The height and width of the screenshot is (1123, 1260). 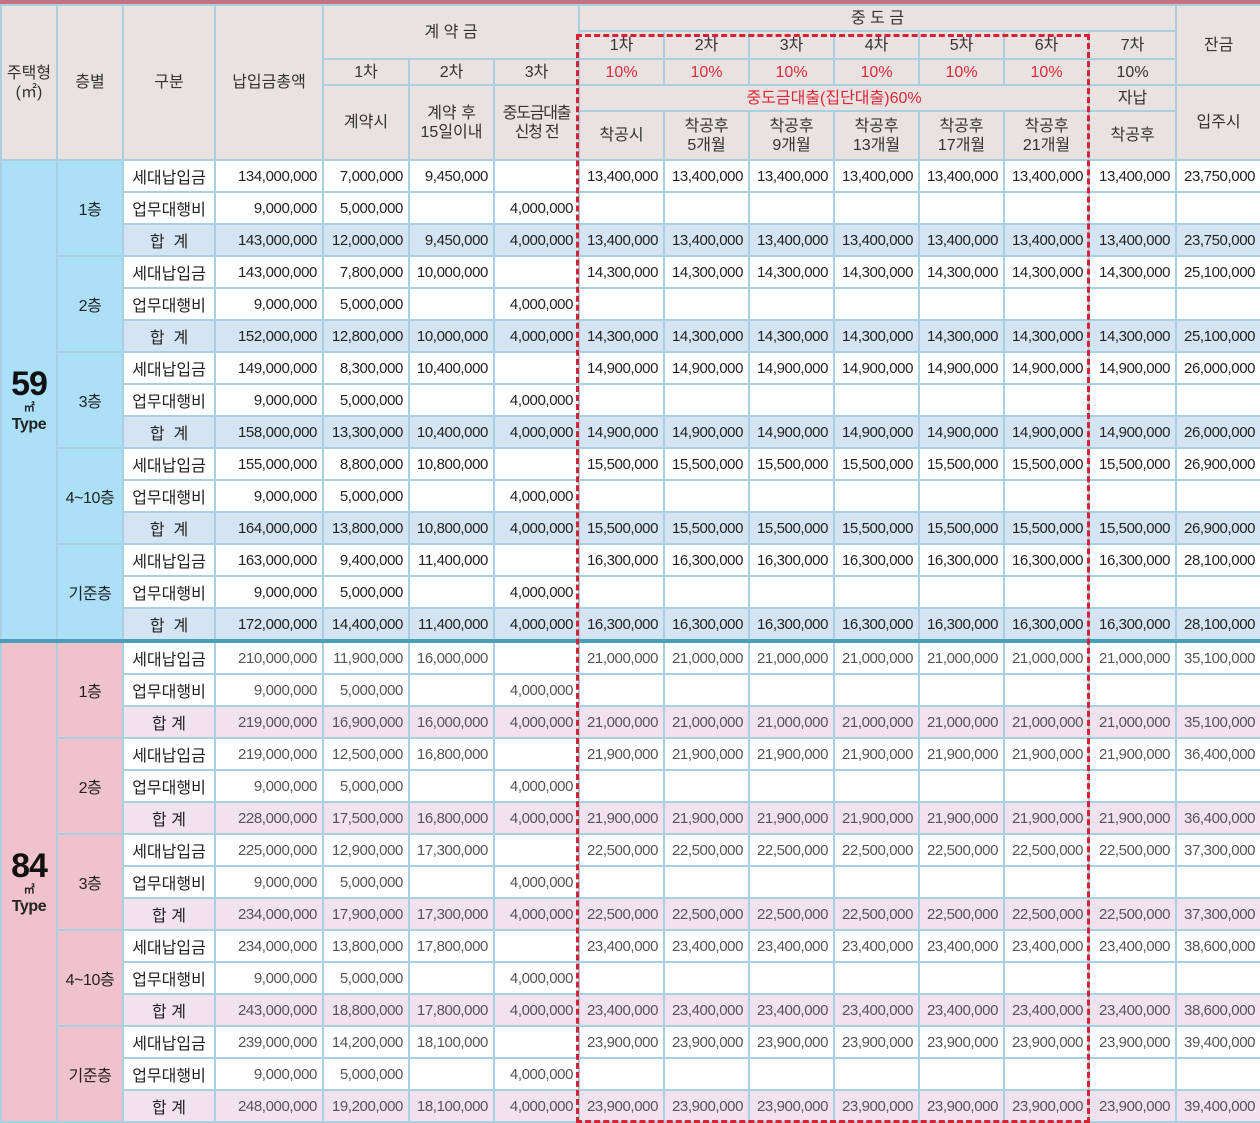 What do you see at coordinates (366, 1010) in the screenshot?
I see `amount-cell: 18,800,000` at bounding box center [366, 1010].